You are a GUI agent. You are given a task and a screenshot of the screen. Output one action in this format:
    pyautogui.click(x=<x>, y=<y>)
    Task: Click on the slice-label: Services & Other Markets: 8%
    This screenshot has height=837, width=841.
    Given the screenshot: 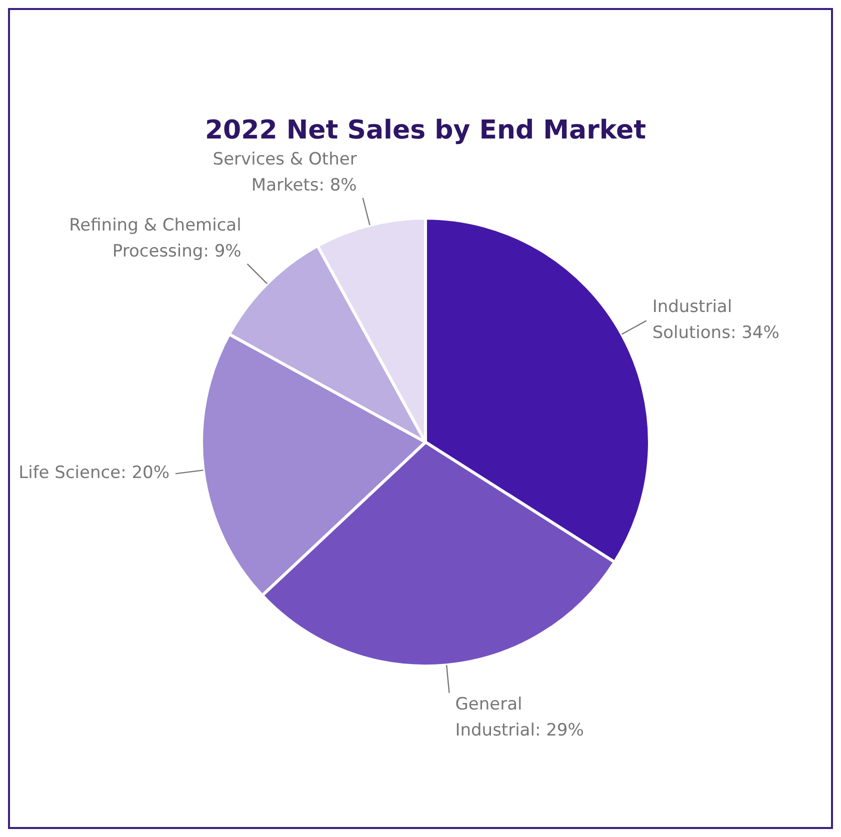 What is the action you would take?
    pyautogui.click(x=284, y=172)
    